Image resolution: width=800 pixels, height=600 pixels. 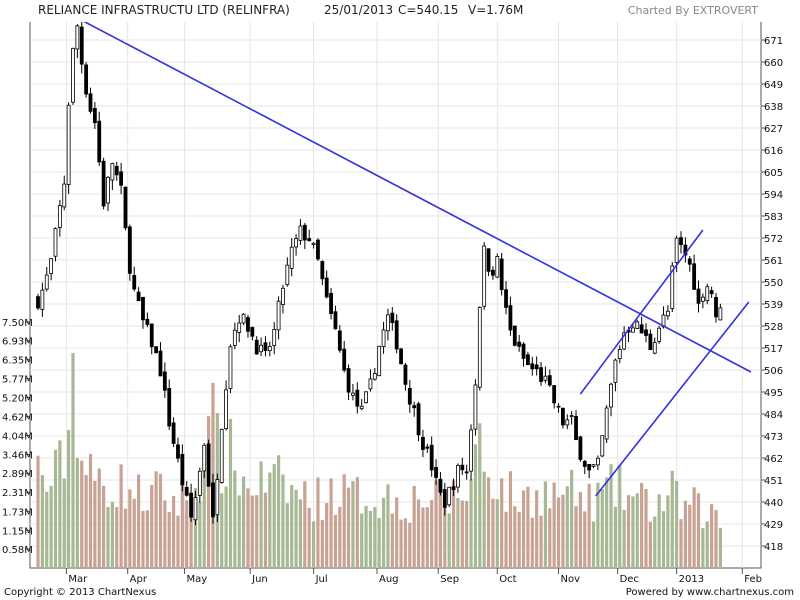 What do you see at coordinates (773, 129) in the screenshot?
I see `price-tick-label: 627` at bounding box center [773, 129].